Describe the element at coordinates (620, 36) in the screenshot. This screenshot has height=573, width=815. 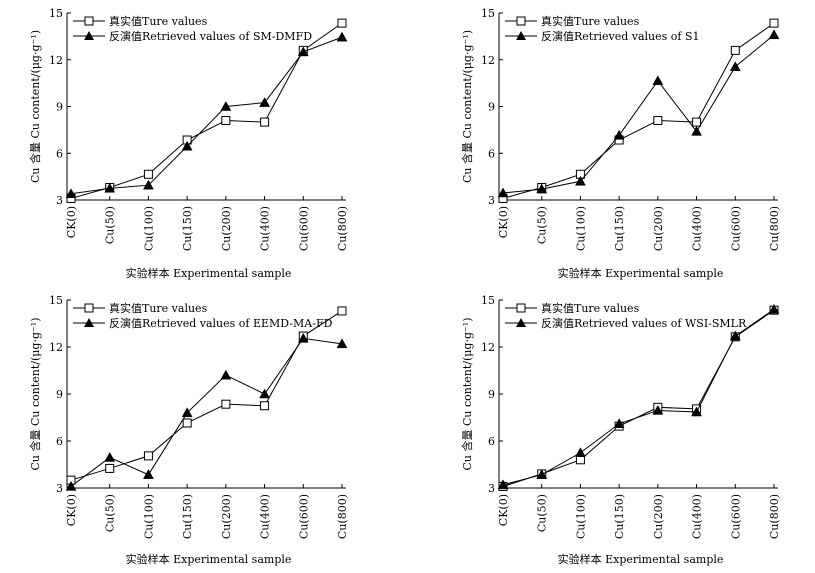
I see `legend-label-2: 反演值Retrieved values of S1` at that location.